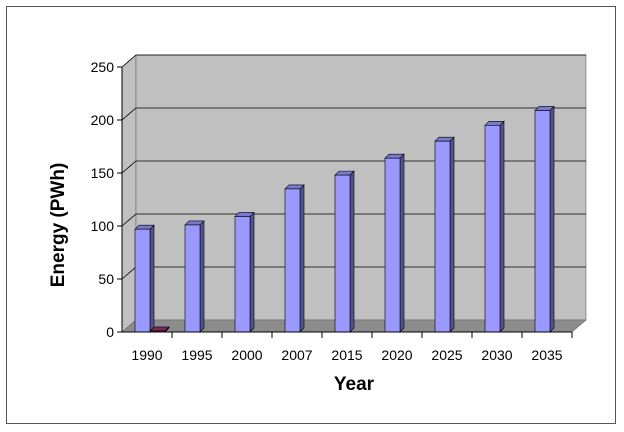 Image resolution: width=624 pixels, height=432 pixels. What do you see at coordinates (107, 199) in the screenshot?
I see `y-tick-labels: 0 50 100 150 200 250` at bounding box center [107, 199].